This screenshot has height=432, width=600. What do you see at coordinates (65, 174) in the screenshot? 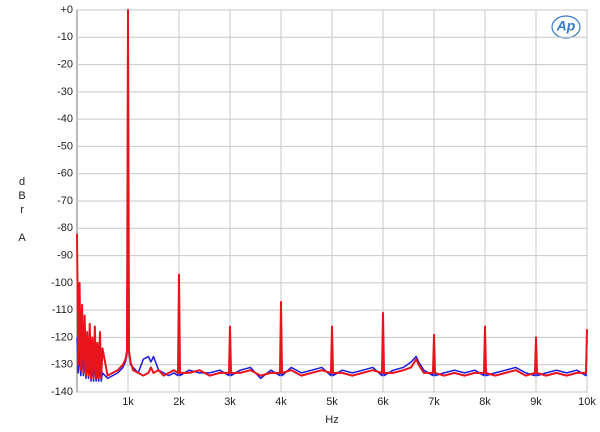
I see `y-tick-label: -60` at bounding box center [65, 174].